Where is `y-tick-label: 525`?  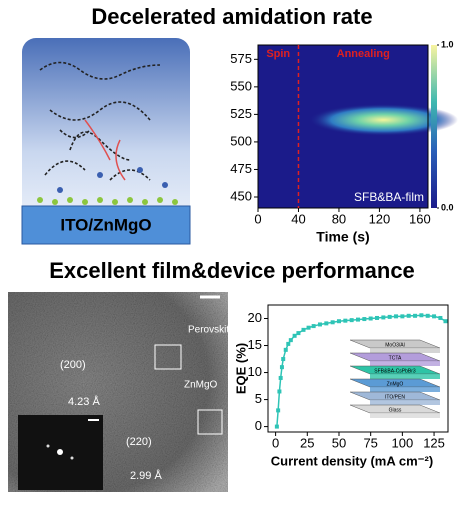 y-tick-label: 525 is located at coordinates (241, 113).